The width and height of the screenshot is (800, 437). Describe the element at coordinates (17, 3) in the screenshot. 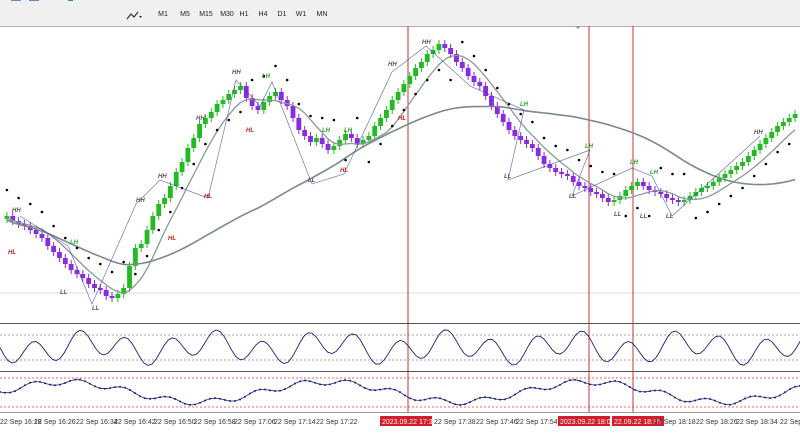

I see `zoom-in-icon` at that location.